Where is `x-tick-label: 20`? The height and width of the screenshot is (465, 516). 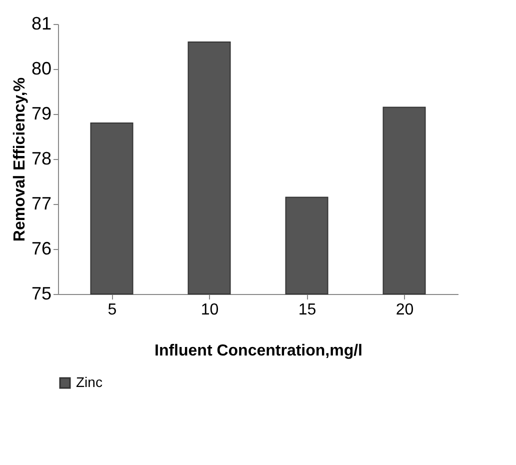
x-tick-label: 20 is located at coordinates (405, 310).